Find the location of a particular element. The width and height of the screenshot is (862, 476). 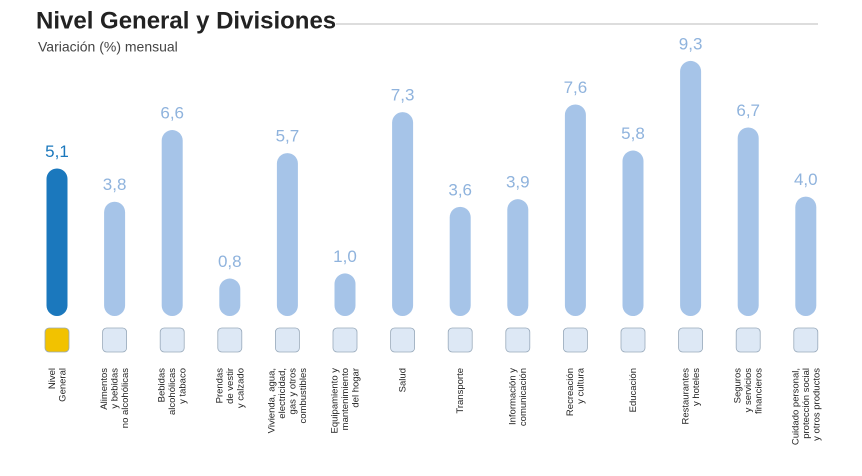

chart-subtitle: Variación (%) mensual is located at coordinates (108, 47).